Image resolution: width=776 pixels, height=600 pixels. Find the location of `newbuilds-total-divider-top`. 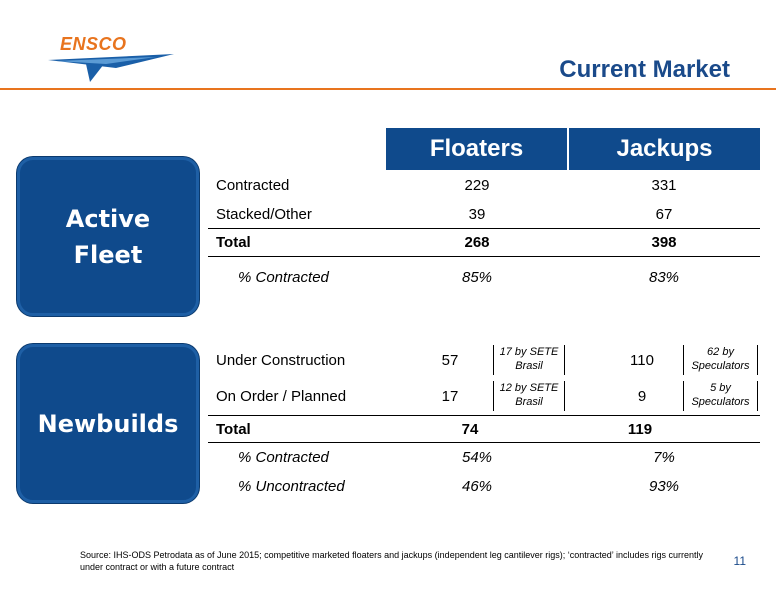

newbuilds-total-divider-top is located at coordinates (484, 415).